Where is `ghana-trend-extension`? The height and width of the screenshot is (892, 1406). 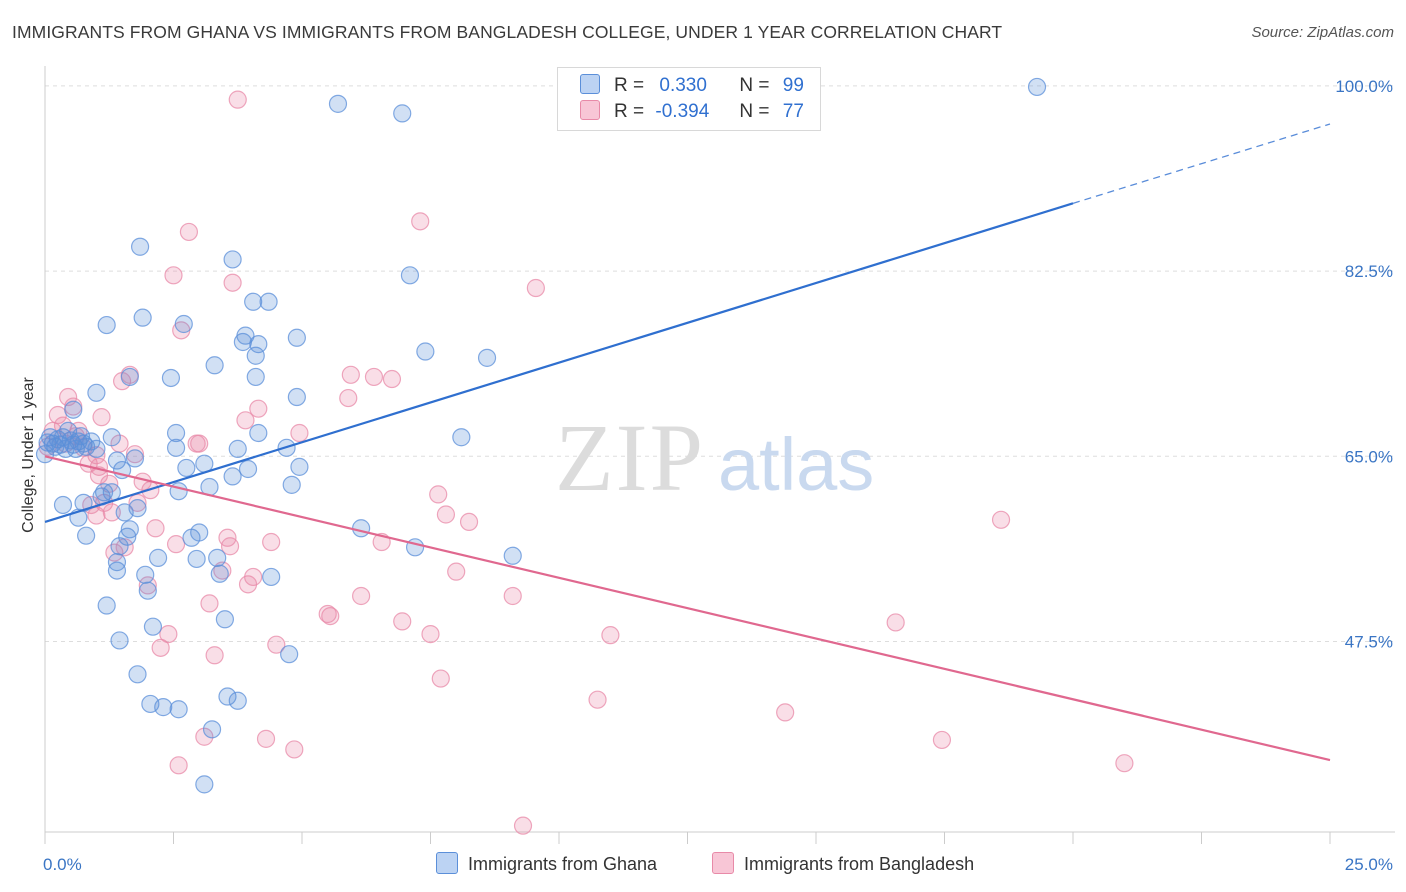 ghana-trend-extension is located at coordinates (1201, 163).